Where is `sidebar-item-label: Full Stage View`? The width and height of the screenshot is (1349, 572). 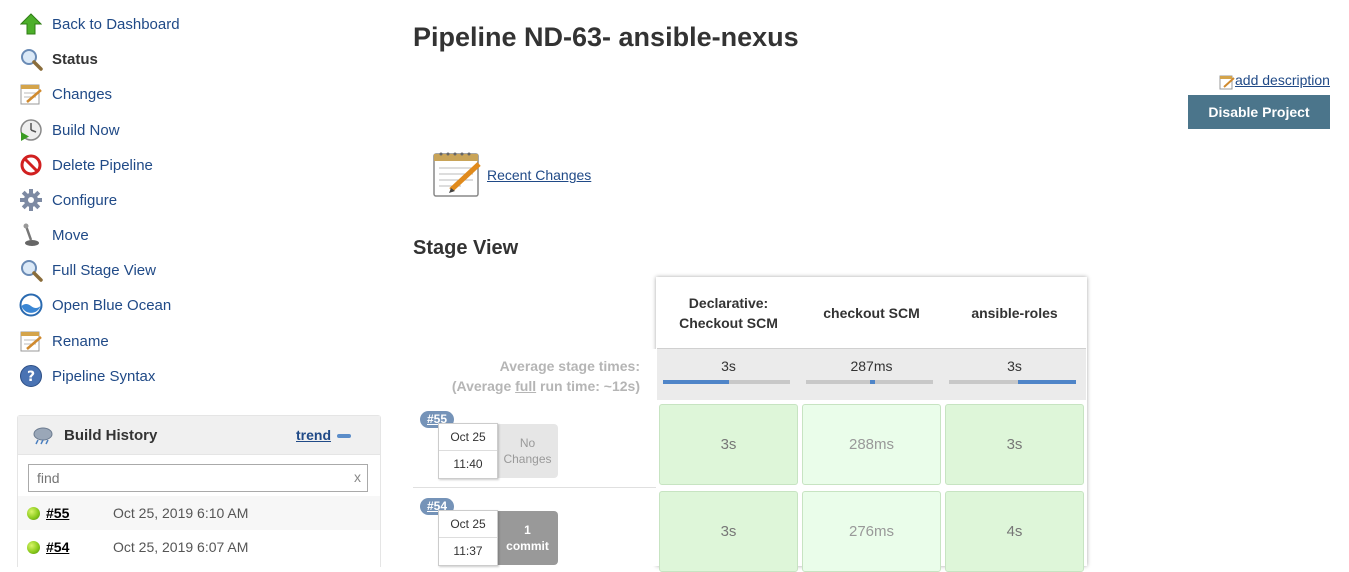
sidebar-item-label: Full Stage View is located at coordinates (104, 270).